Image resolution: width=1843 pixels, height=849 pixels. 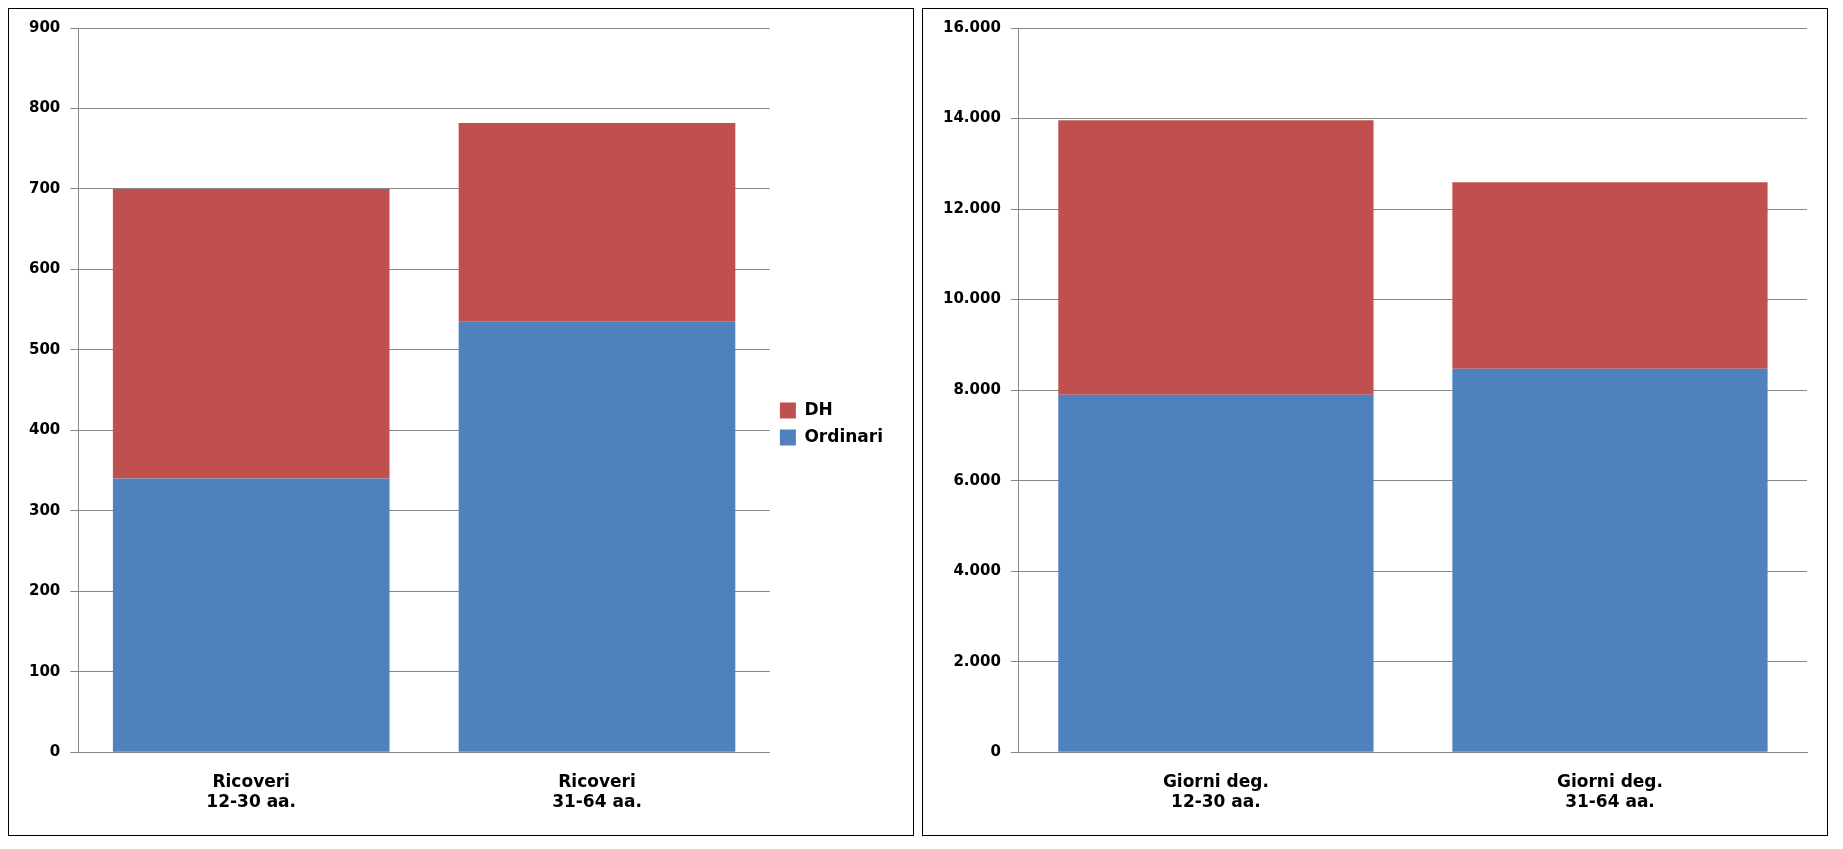 I want to click on x-tick-label: Giorni deg. 12-30 aa., so click(x=1215, y=791).